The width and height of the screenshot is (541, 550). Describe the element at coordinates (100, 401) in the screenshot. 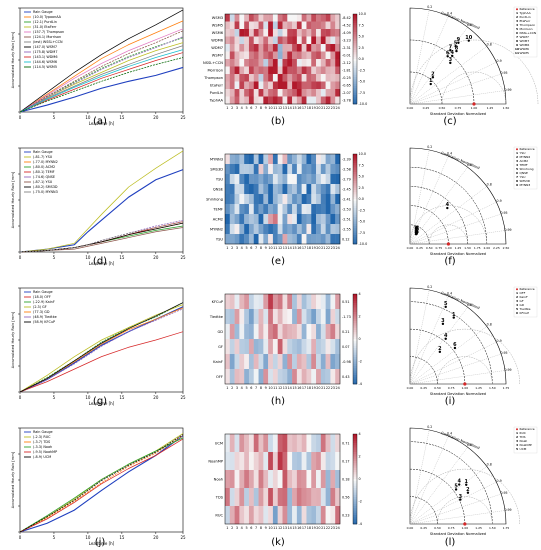

I see `panel-letter-7: (g)` at that location.